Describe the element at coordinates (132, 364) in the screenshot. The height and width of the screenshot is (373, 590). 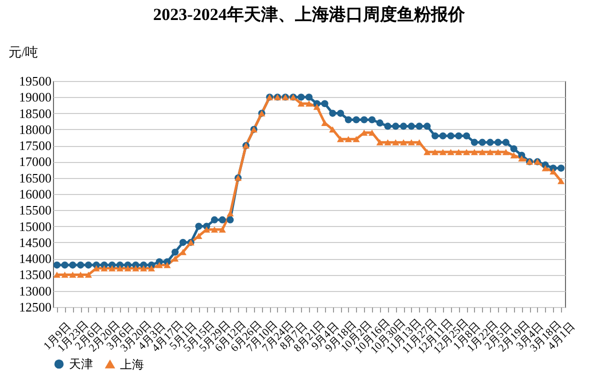
I see `legend-label: 上海` at that location.